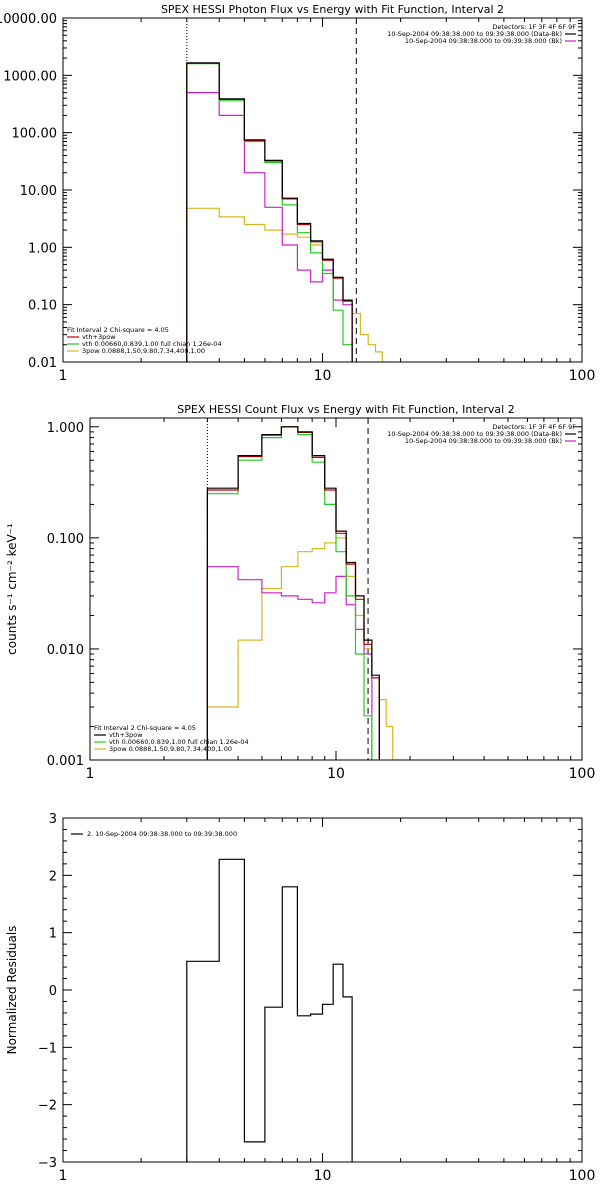  Describe the element at coordinates (65, 428) in the screenshot. I see `y-tick-label: 1.000` at that location.